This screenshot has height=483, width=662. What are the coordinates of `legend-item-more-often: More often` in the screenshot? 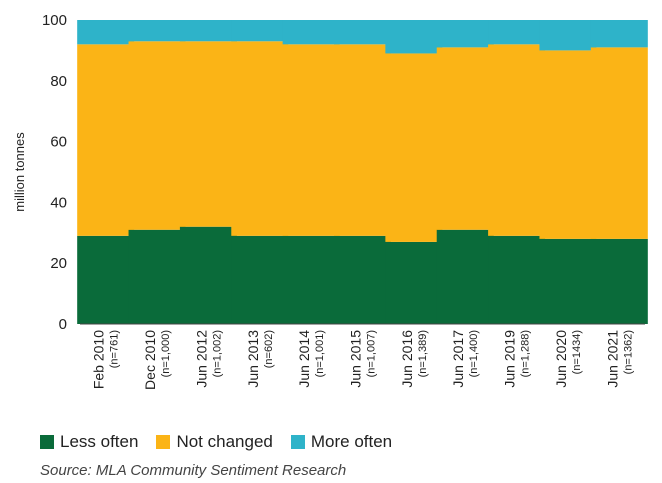 It's located at (341, 442).